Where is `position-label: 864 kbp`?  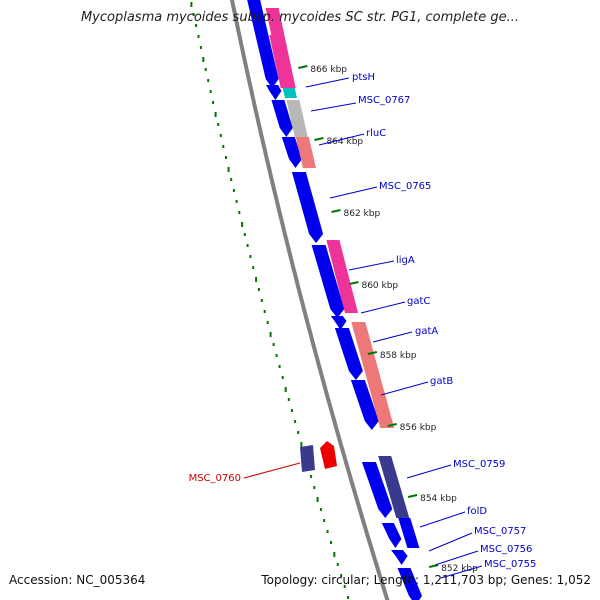 position-label: 864 kbp is located at coordinates (344, 142).